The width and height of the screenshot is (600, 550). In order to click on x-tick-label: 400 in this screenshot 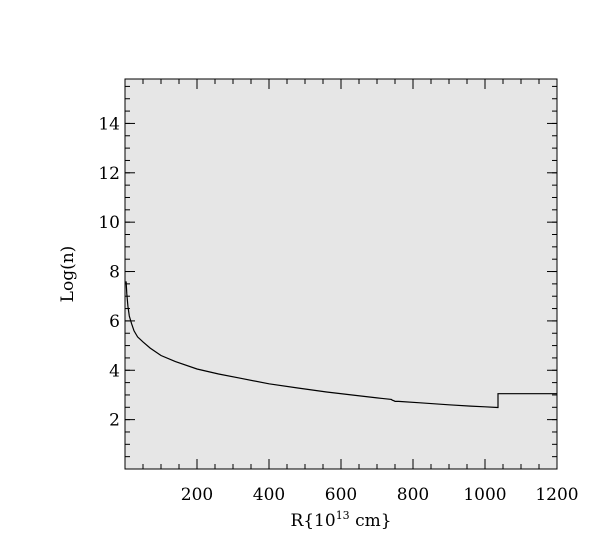, I will do `click(269, 495)`.